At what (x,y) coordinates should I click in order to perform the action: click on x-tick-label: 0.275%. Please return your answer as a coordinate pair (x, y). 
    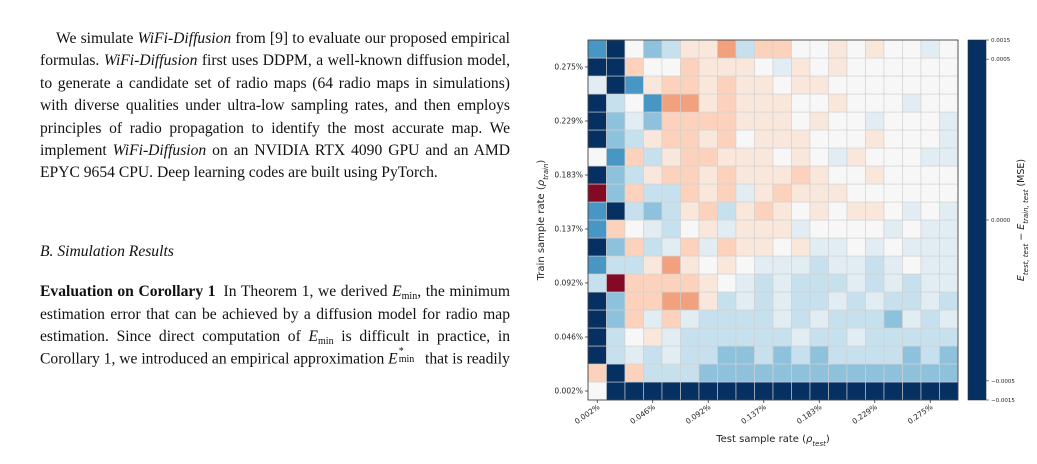
    Looking at the image, I should click on (920, 414).